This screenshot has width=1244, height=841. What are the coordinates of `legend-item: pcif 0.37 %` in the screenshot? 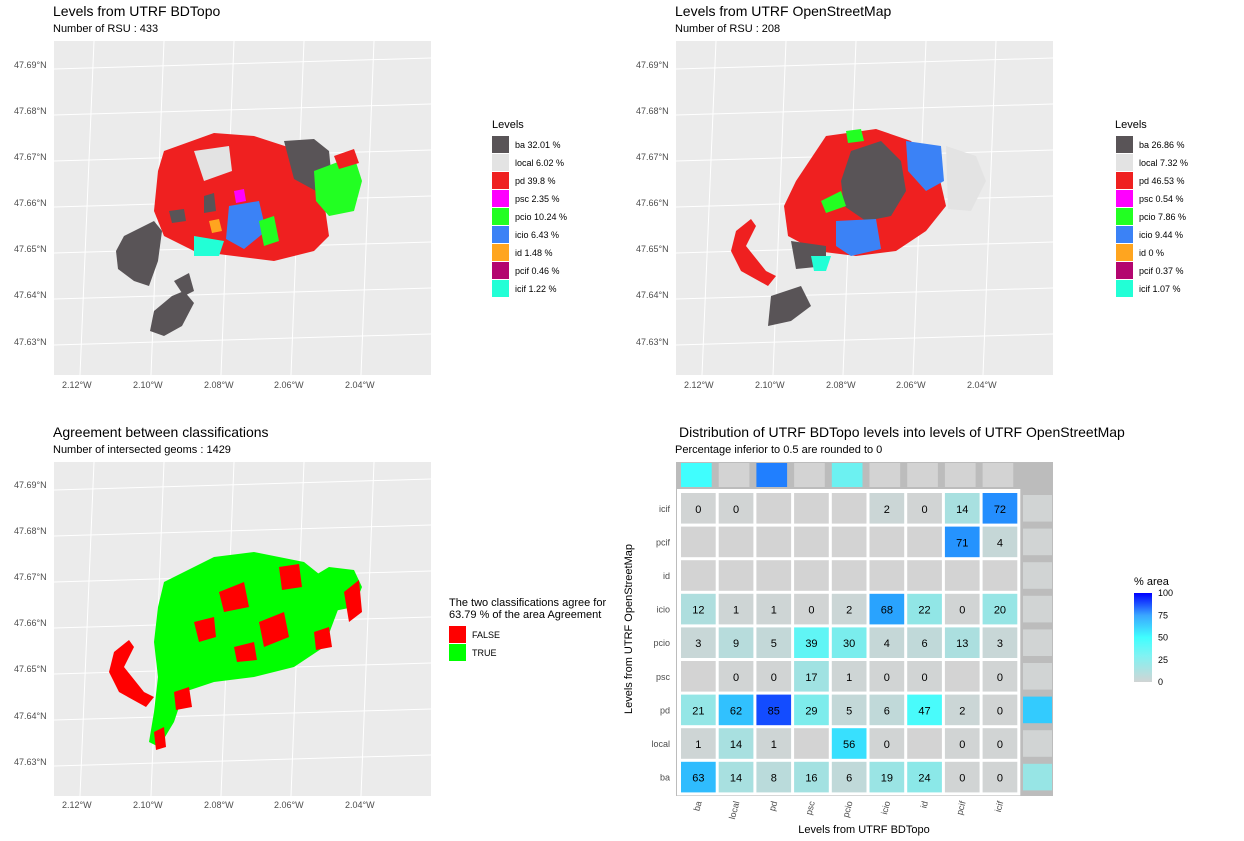 It's located at (1150, 270).